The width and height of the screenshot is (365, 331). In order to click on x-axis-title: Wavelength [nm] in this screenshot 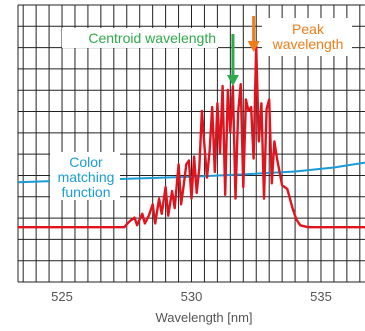, I will do `click(203, 317)`.